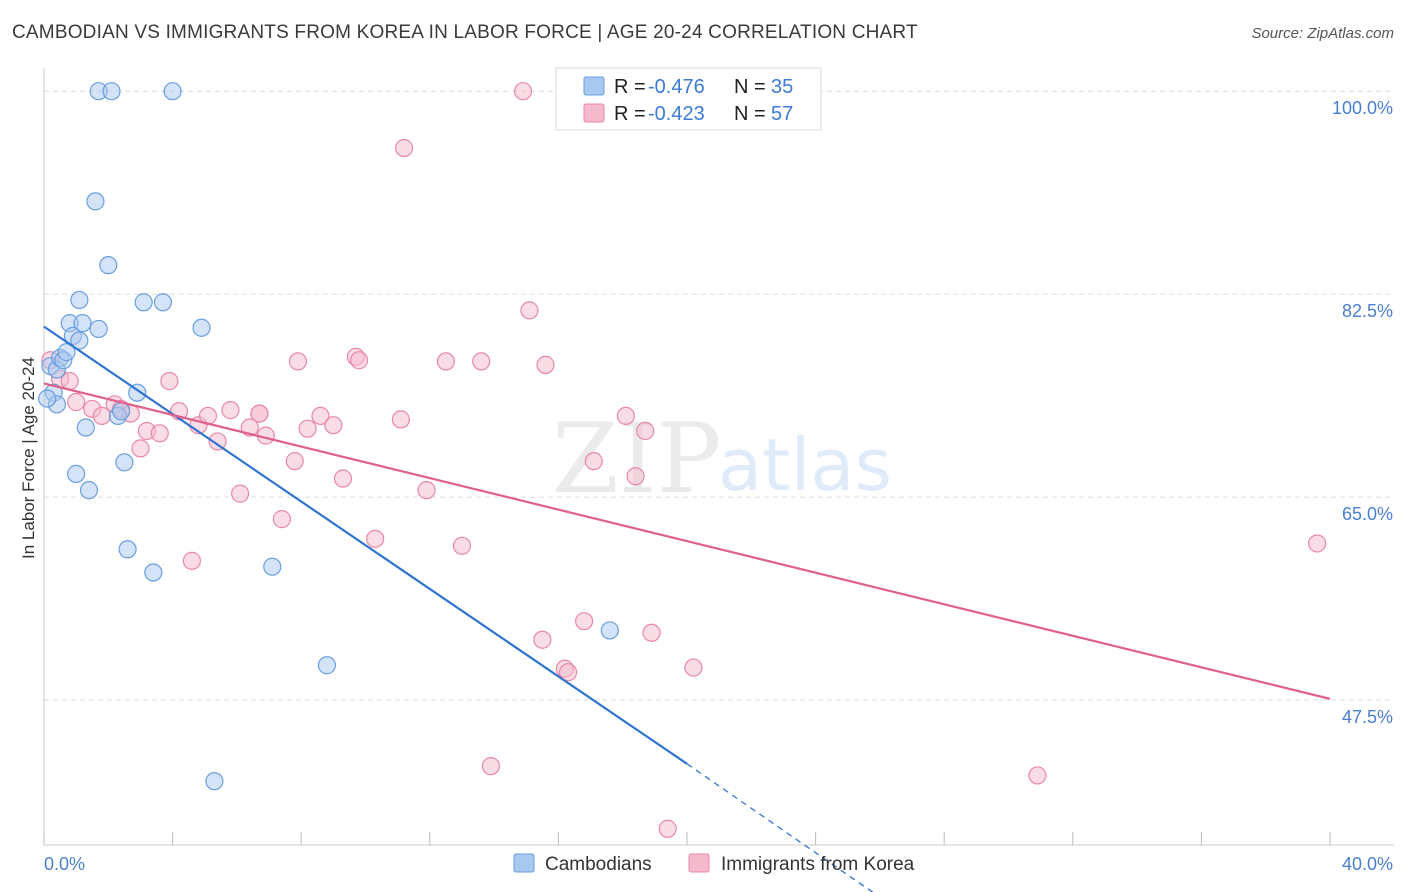 The width and height of the screenshot is (1406, 892). What do you see at coordinates (805, 465) in the screenshot?
I see `watermark-atlas: atlas` at bounding box center [805, 465].